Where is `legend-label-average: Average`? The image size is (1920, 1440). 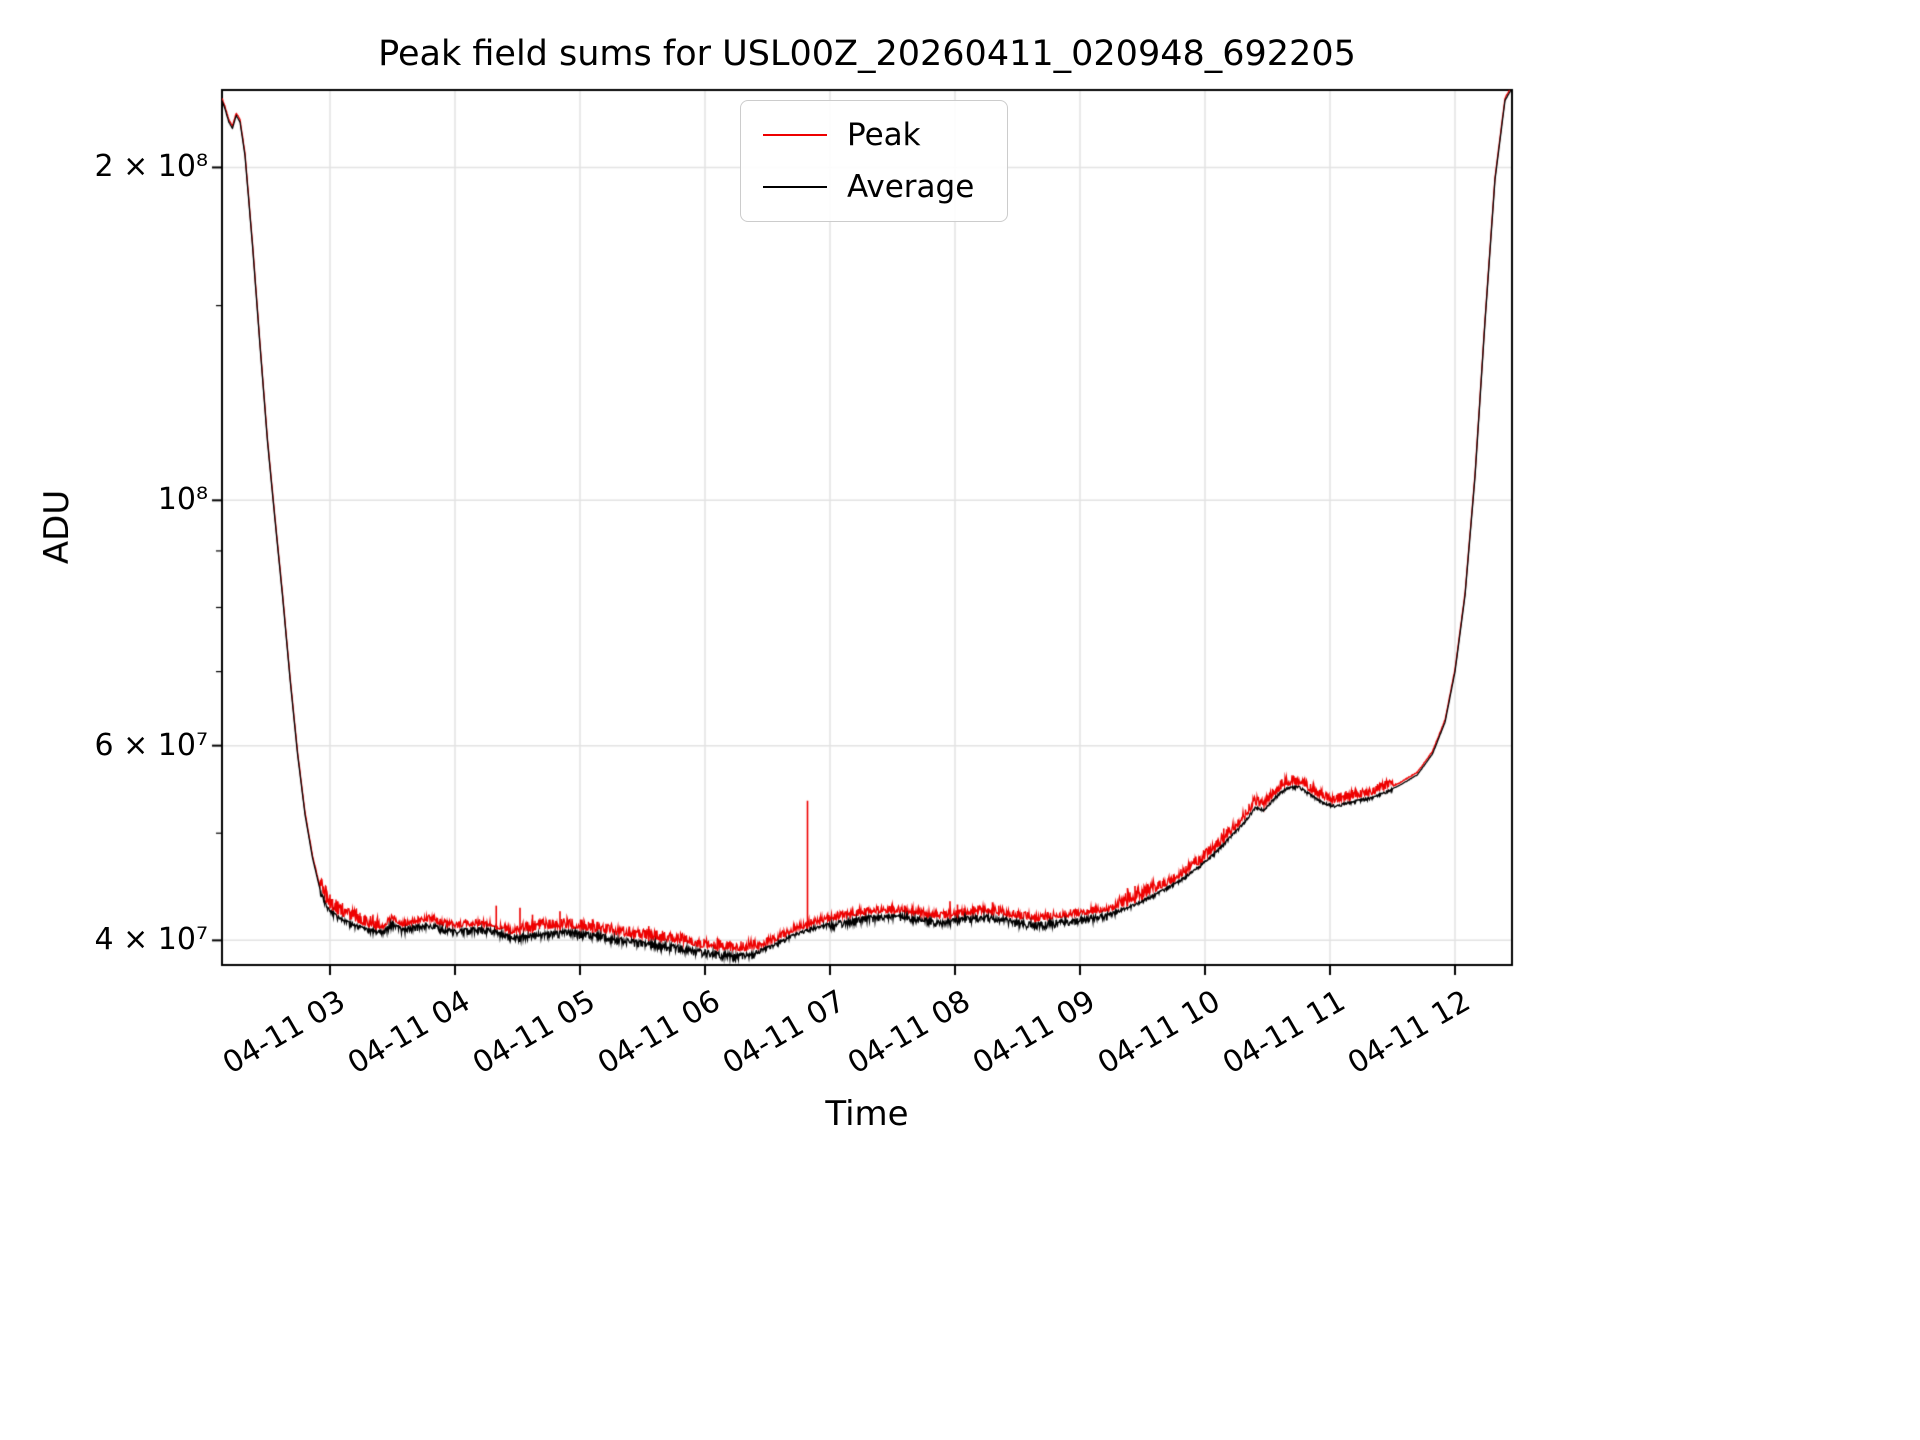 legend-label-average: Average is located at coordinates (911, 187).